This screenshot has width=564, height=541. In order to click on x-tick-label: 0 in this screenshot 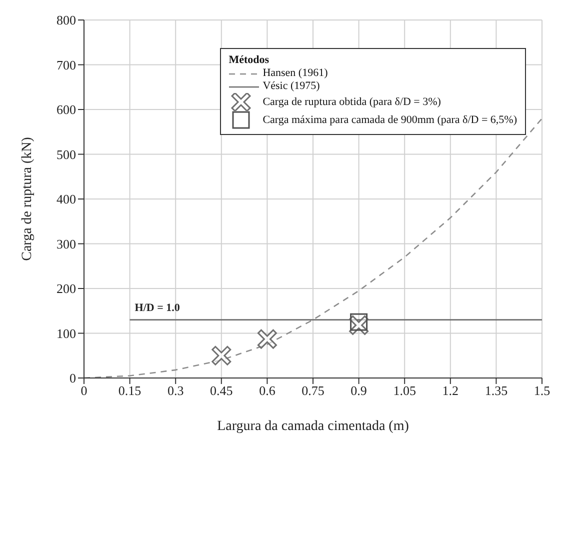, I will do `click(84, 390)`.